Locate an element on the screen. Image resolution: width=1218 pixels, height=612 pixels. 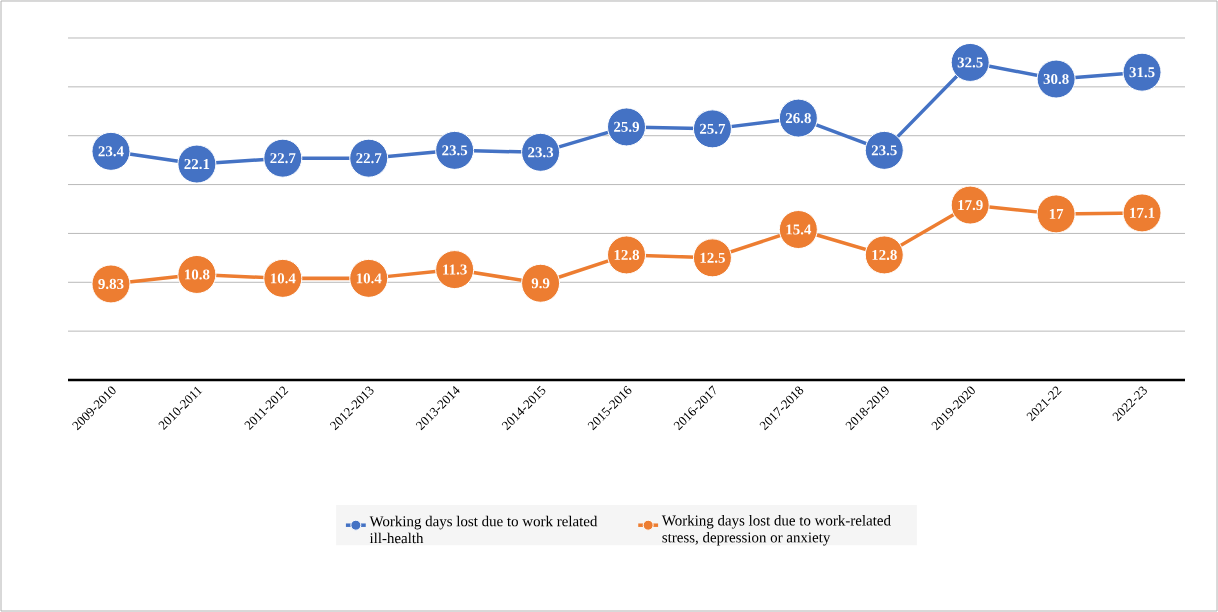
data-label: 22.1 is located at coordinates (197, 164).